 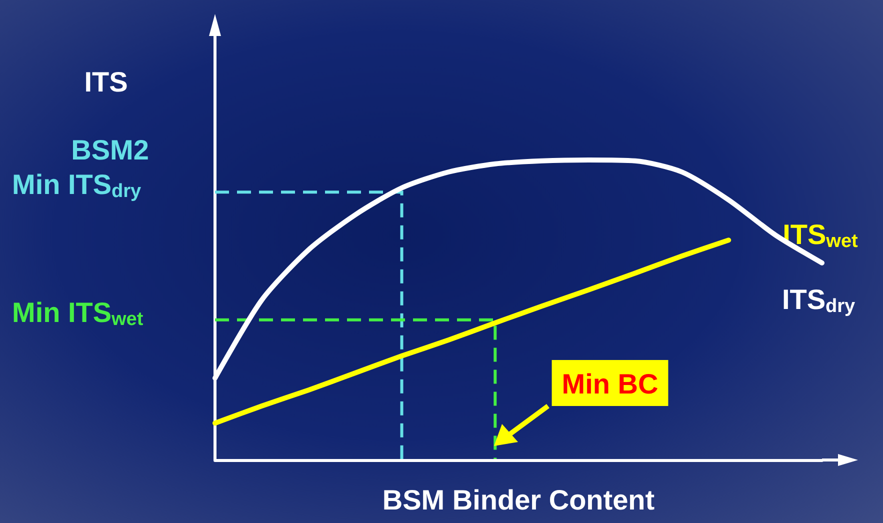 What do you see at coordinates (518, 500) in the screenshot?
I see `x-axis-title: BSM Binder Content` at bounding box center [518, 500].